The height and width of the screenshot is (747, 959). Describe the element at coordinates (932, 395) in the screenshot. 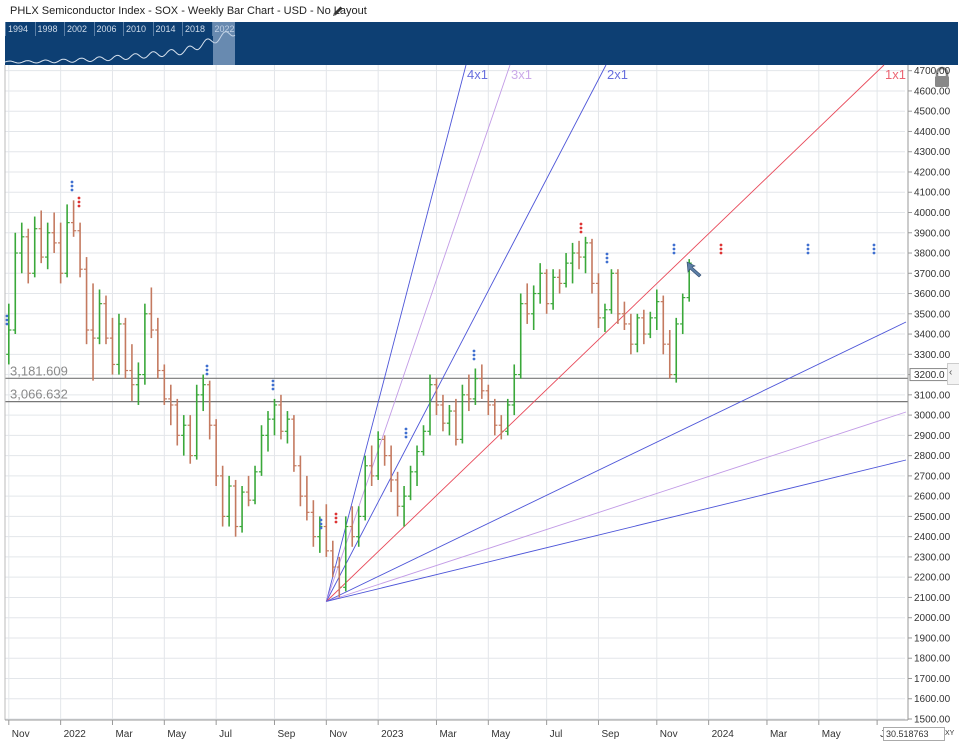

I see `y-tick-label: 3100.00` at that location.